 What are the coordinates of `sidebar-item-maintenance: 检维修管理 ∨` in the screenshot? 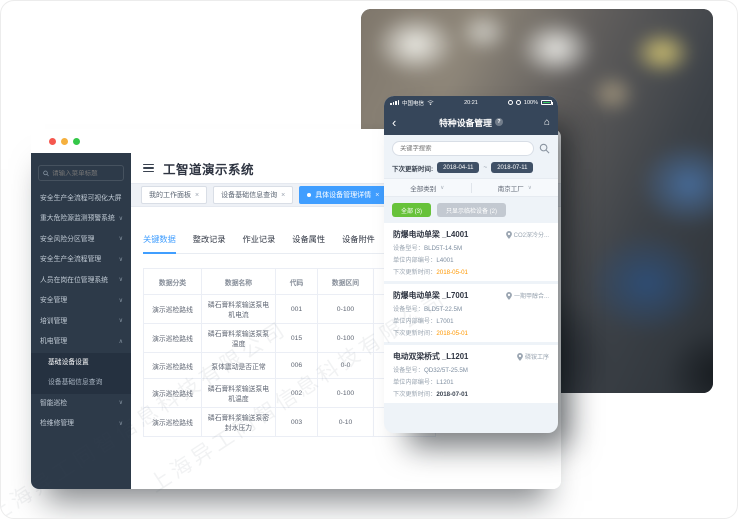 It's located at (81, 424).